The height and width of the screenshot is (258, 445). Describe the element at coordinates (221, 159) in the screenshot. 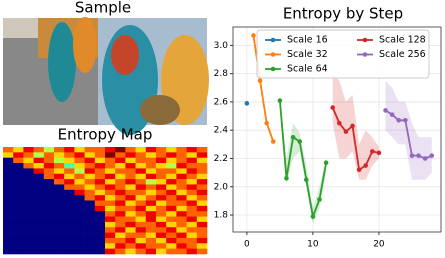

I see `y-tick-label: 2.2` at that location.